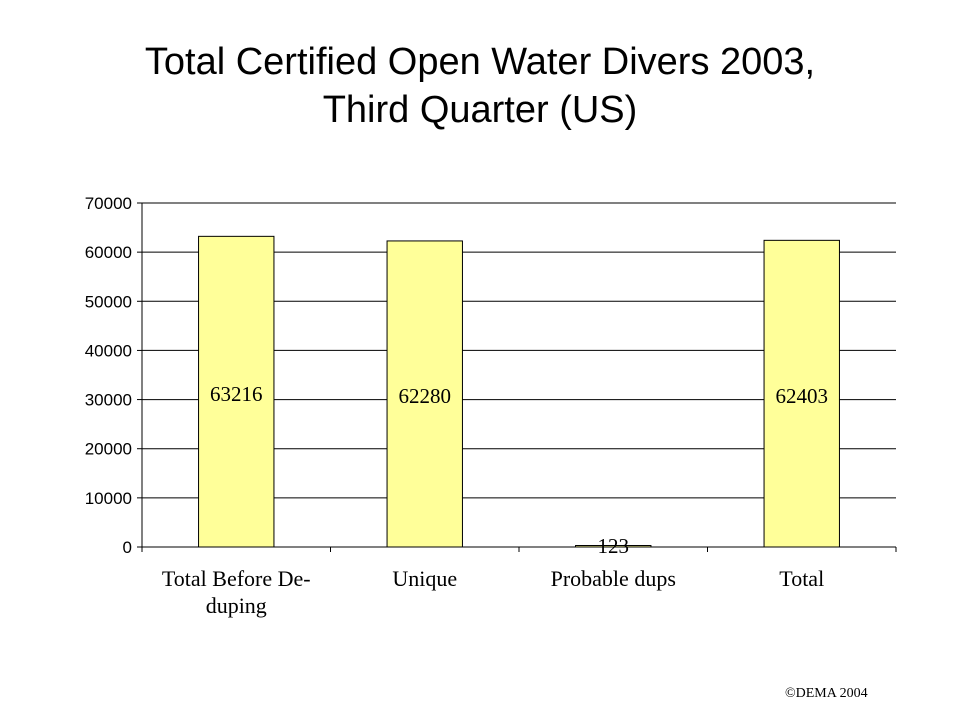 The width and height of the screenshot is (960, 720). Describe the element at coordinates (826, 693) in the screenshot. I see `copyright-text: ©DEMA 2004` at that location.